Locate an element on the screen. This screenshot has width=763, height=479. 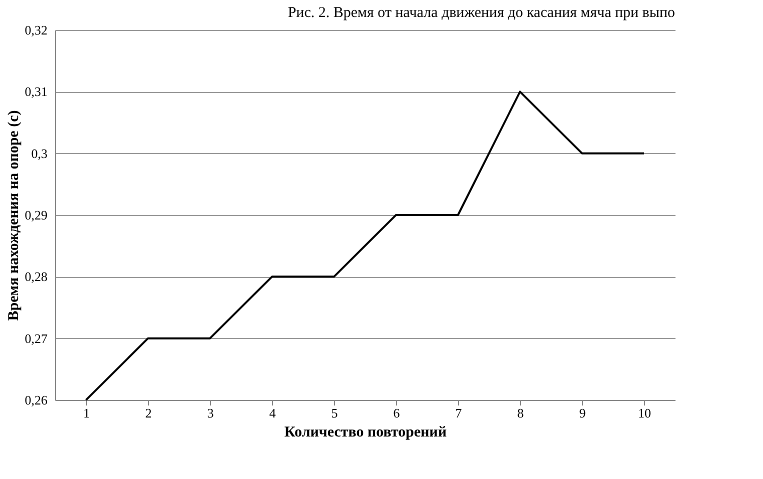
y-tick-label: 0,28 is located at coordinates (36, 276).